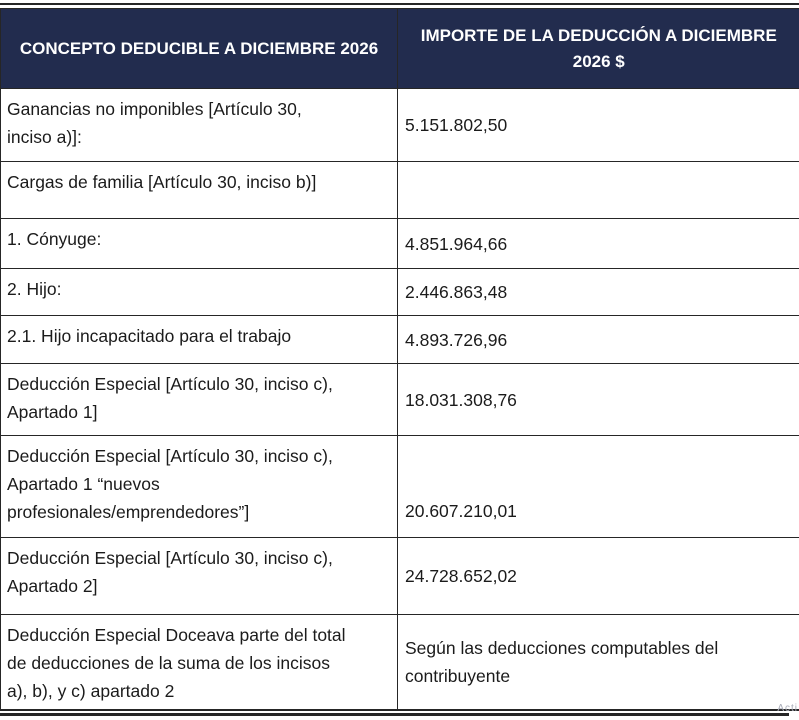 Image resolution: width=799 pixels, height=720 pixels. Describe the element at coordinates (394, 714) in the screenshot. I see `bottom-border-rule` at that location.